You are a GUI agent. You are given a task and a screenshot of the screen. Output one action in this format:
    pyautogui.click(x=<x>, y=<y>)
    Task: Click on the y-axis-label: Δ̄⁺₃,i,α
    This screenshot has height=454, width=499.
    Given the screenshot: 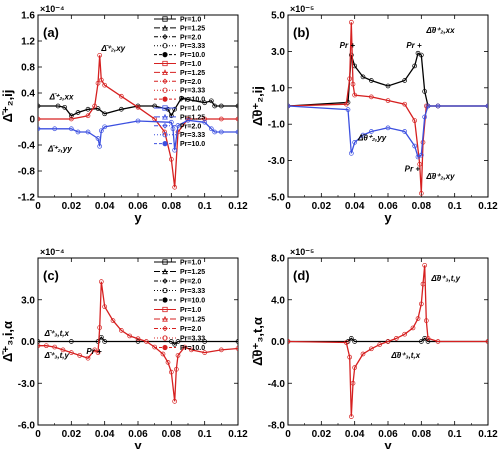 What is the action you would take?
    pyautogui.click(x=7, y=341)
    